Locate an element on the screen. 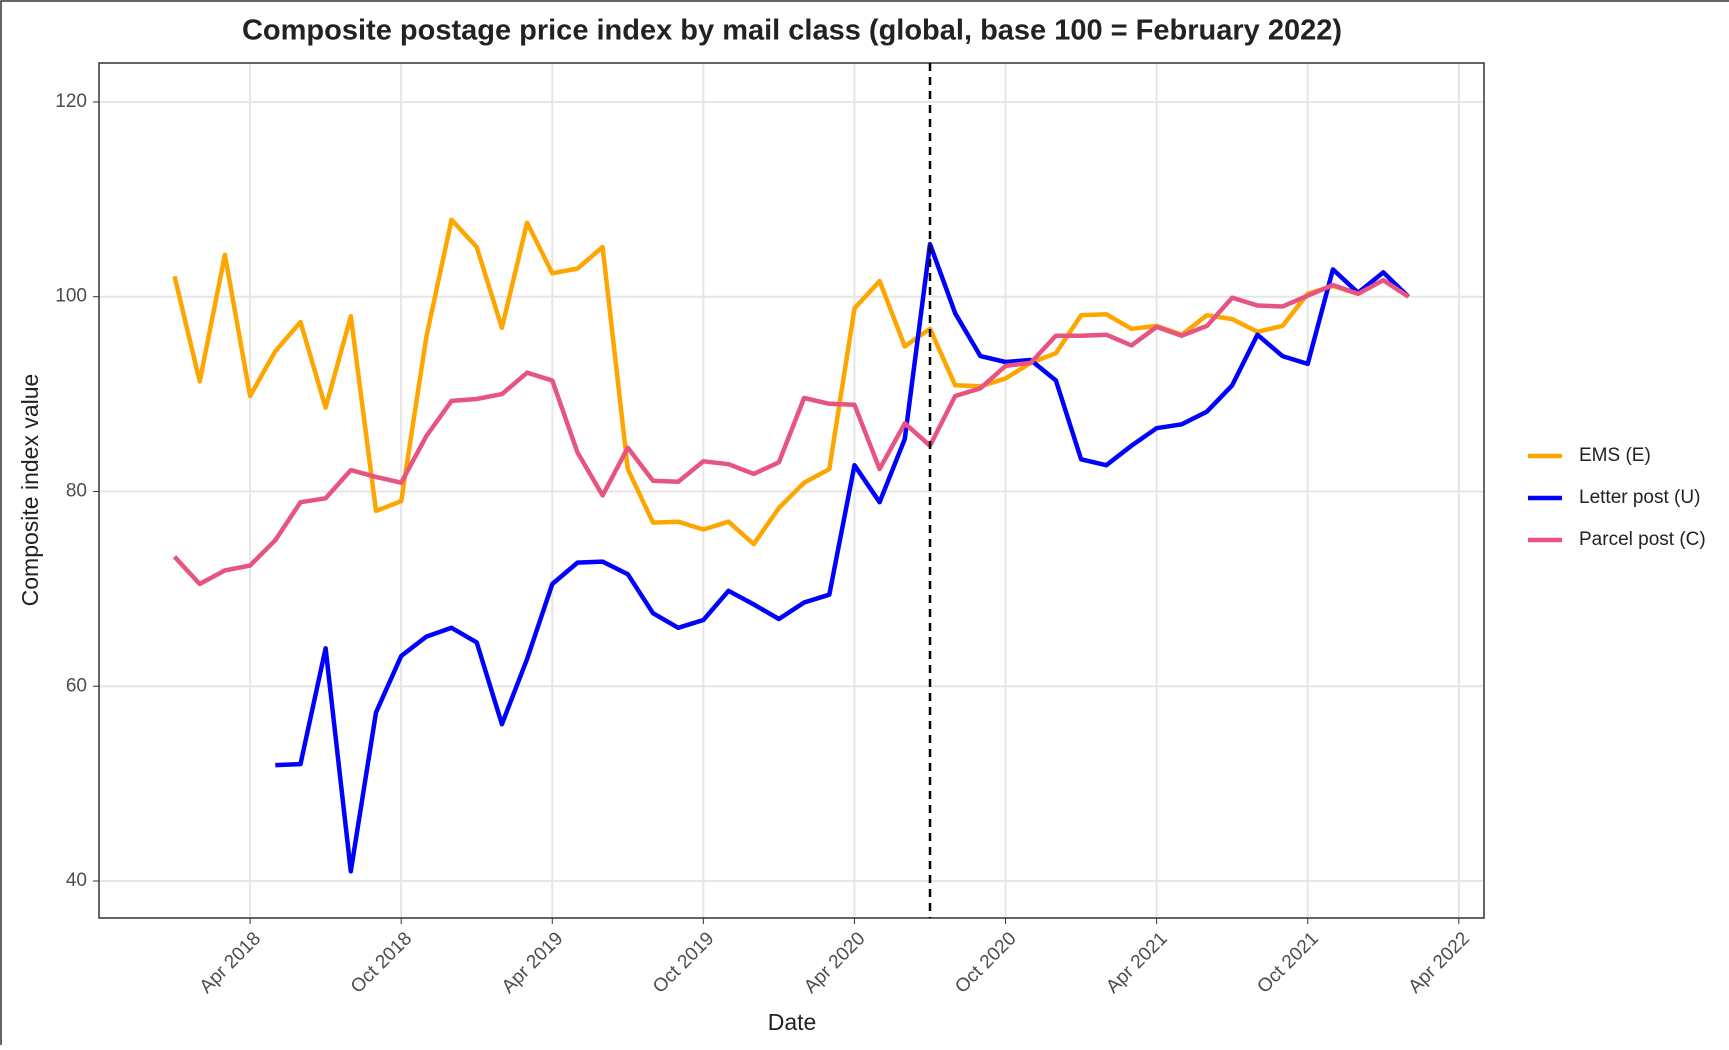  y-tick-label: 100 is located at coordinates (71, 296).